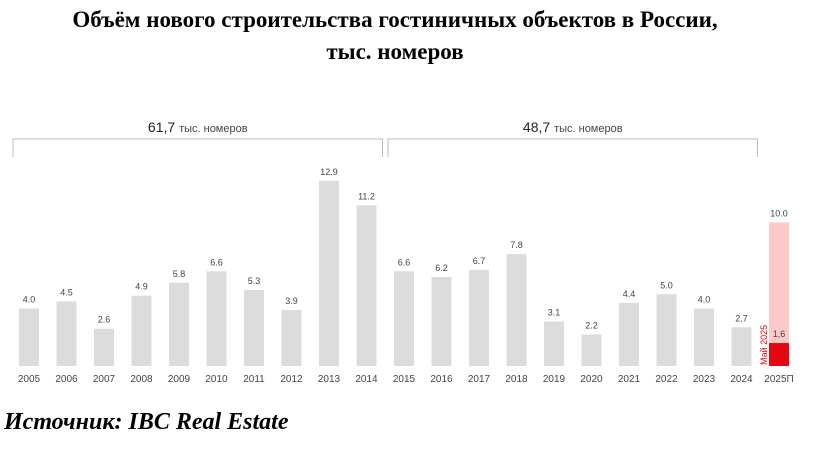  I want to click on bar-2023, so click(704, 337).